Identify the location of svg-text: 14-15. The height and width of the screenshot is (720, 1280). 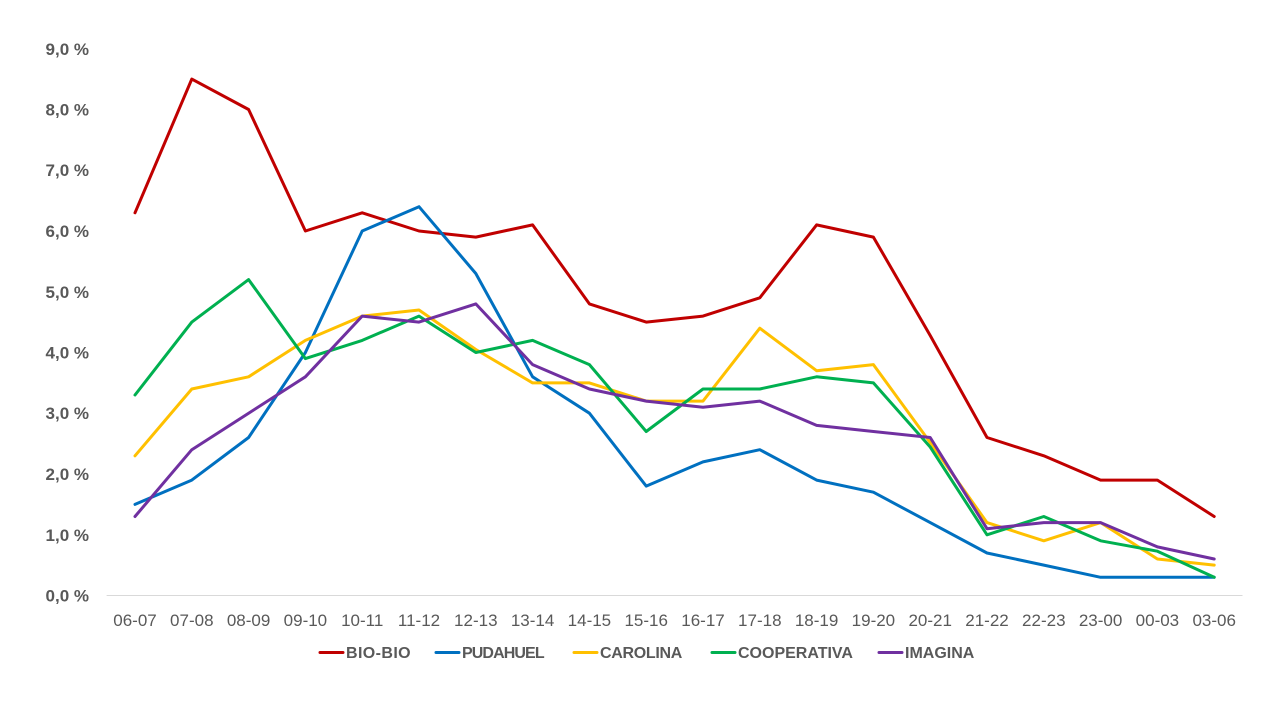
(589, 620).